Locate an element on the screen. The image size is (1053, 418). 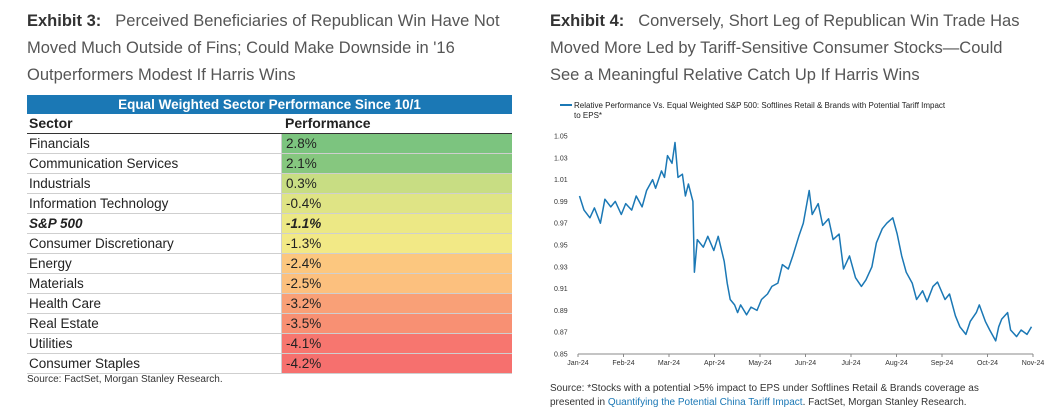
table-row: Utilities -4.1% is located at coordinates (269, 344).